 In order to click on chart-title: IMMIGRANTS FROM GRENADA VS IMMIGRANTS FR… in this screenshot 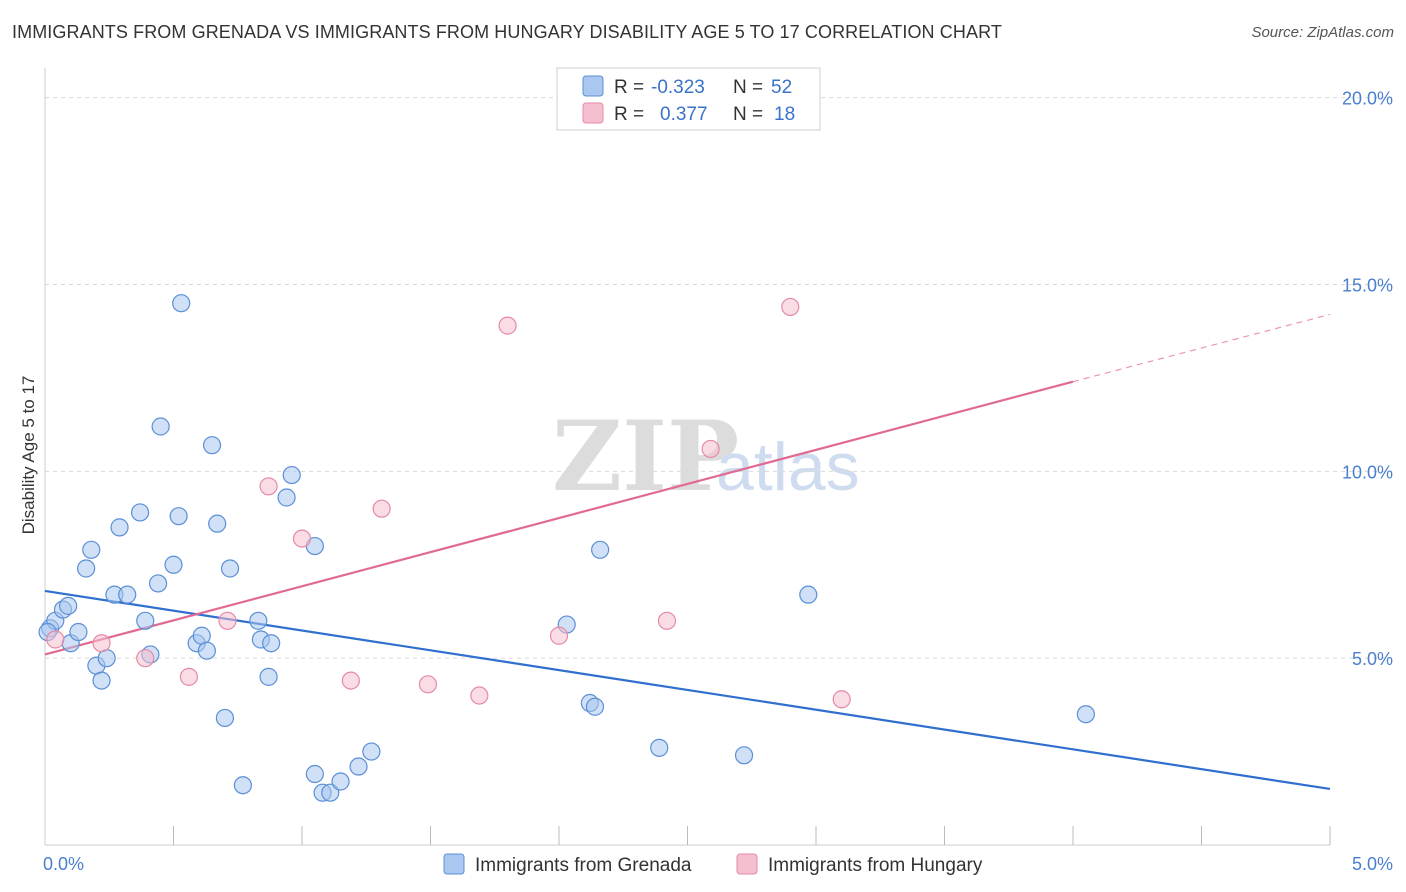, I will do `click(507, 32)`.